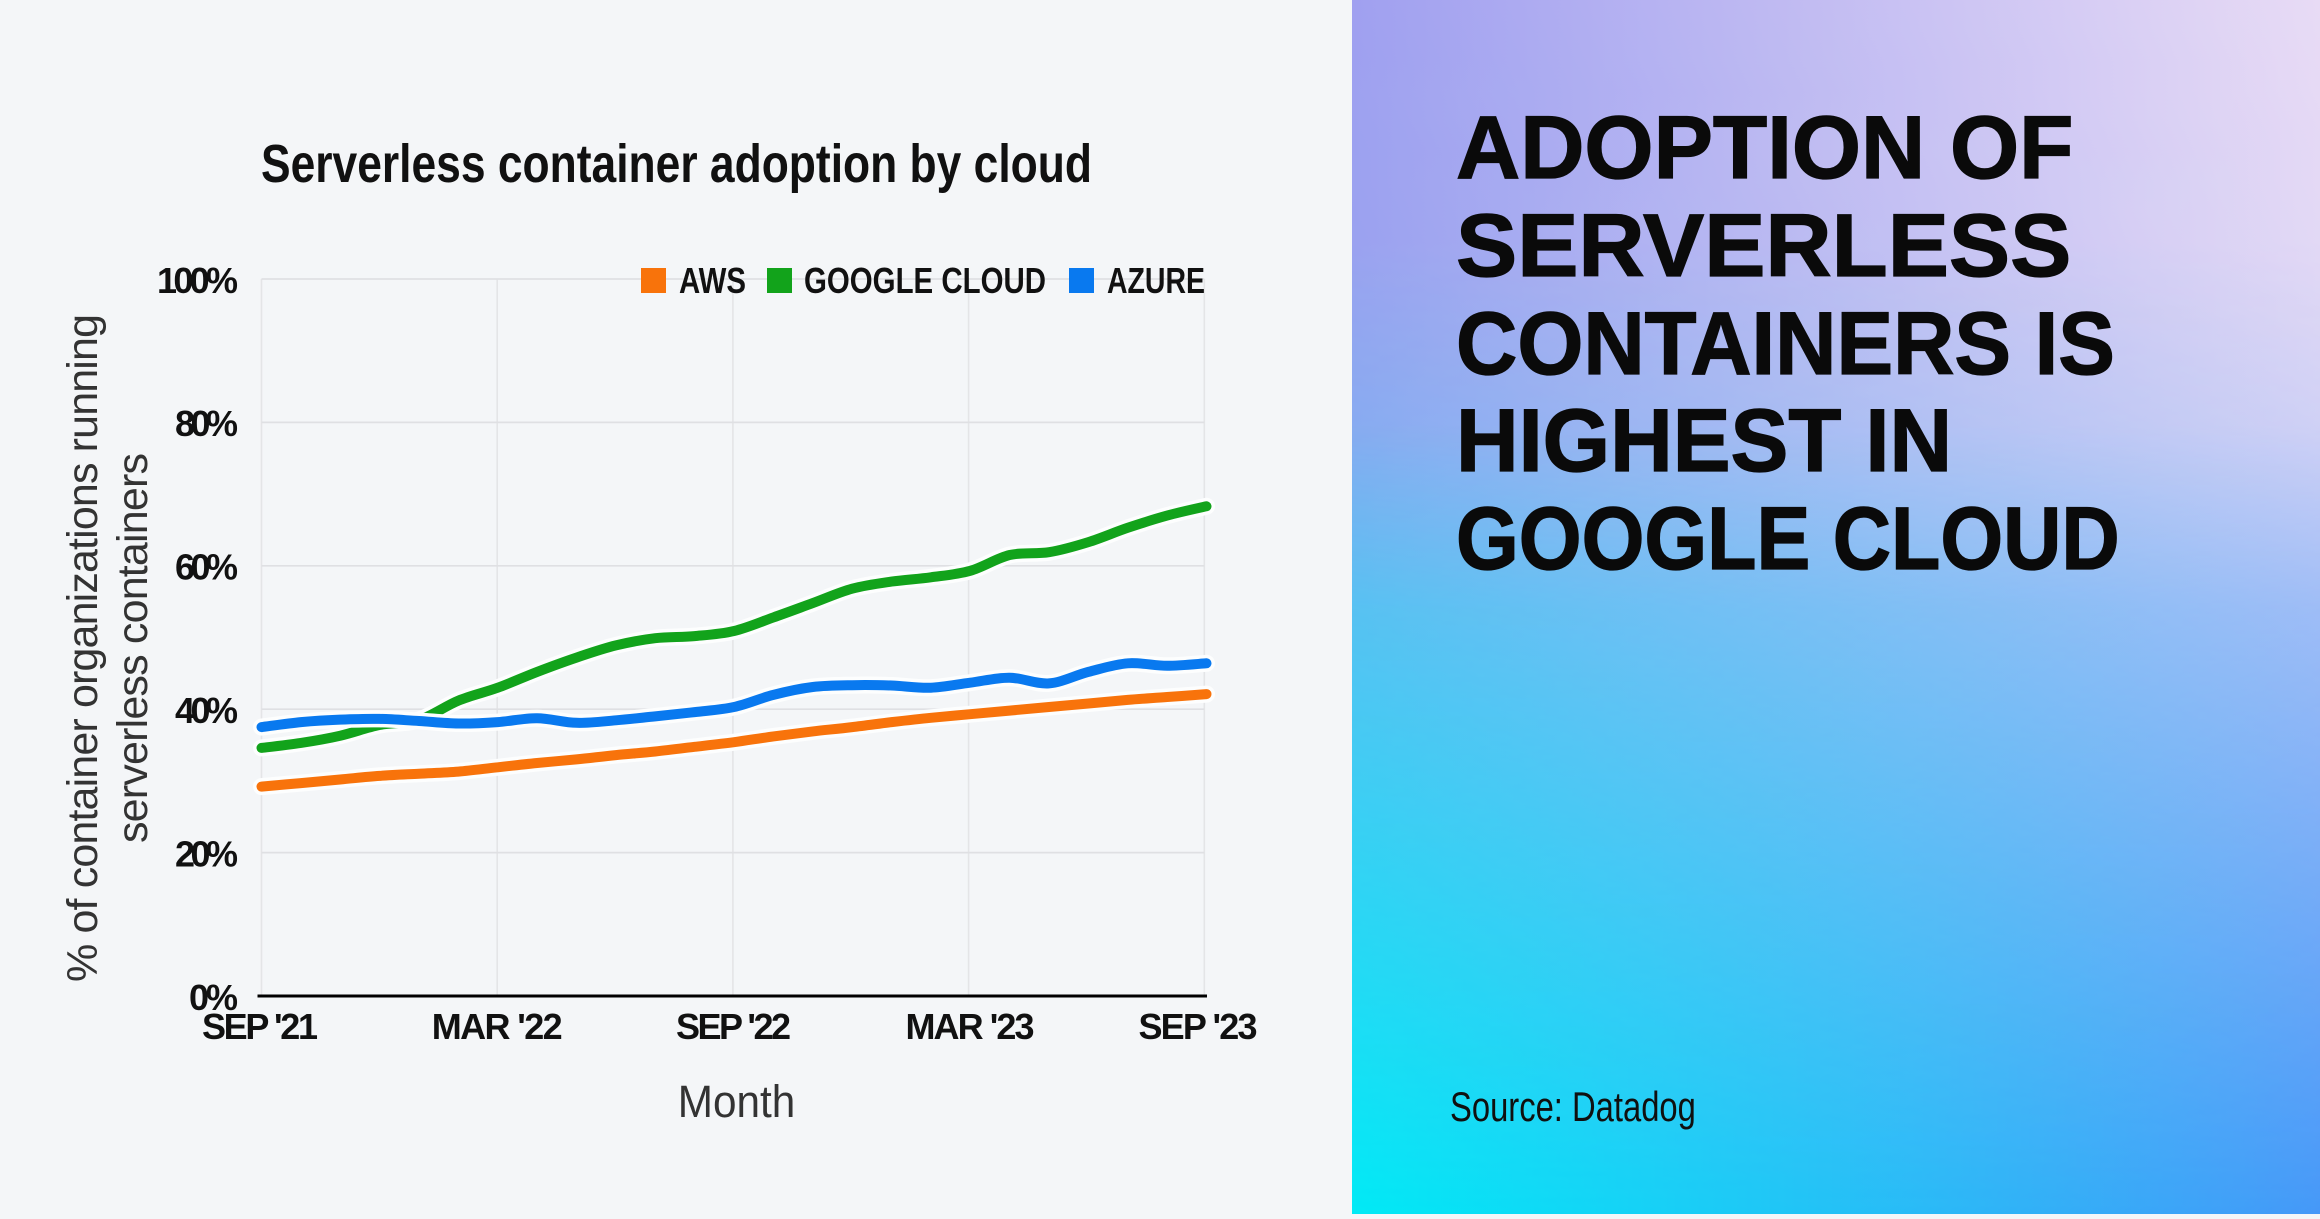 This screenshot has height=1219, width=2320. What do you see at coordinates (197, 280) in the screenshot?
I see `svg-text: 100%` at bounding box center [197, 280].